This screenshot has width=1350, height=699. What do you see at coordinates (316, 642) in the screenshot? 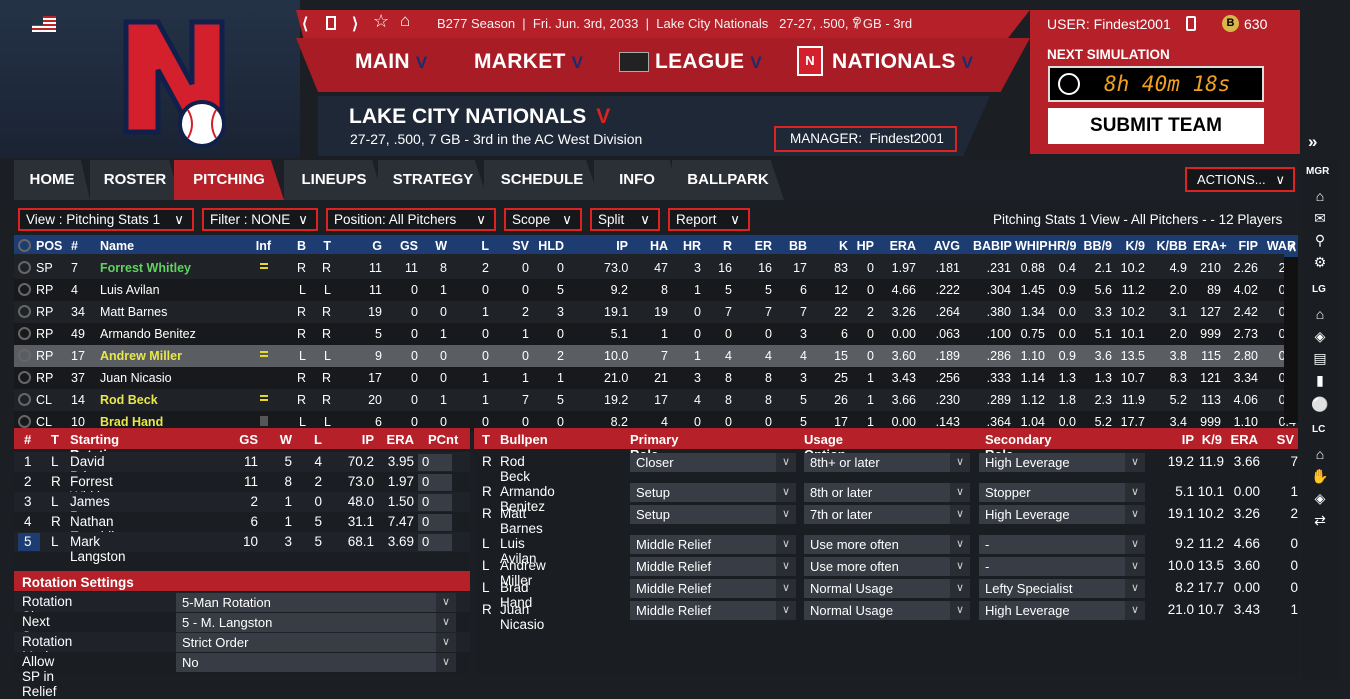
I see `setting-dropdown: Strict Order` at bounding box center [316, 642].